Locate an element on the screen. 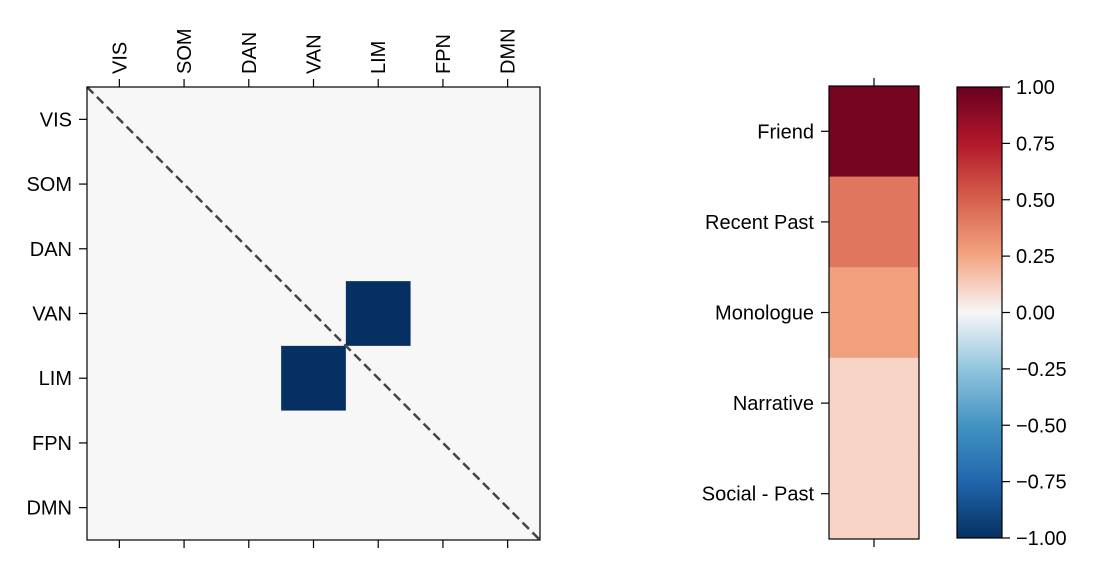  colorbar-tick-label: −0.25 is located at coordinates (1041, 370).